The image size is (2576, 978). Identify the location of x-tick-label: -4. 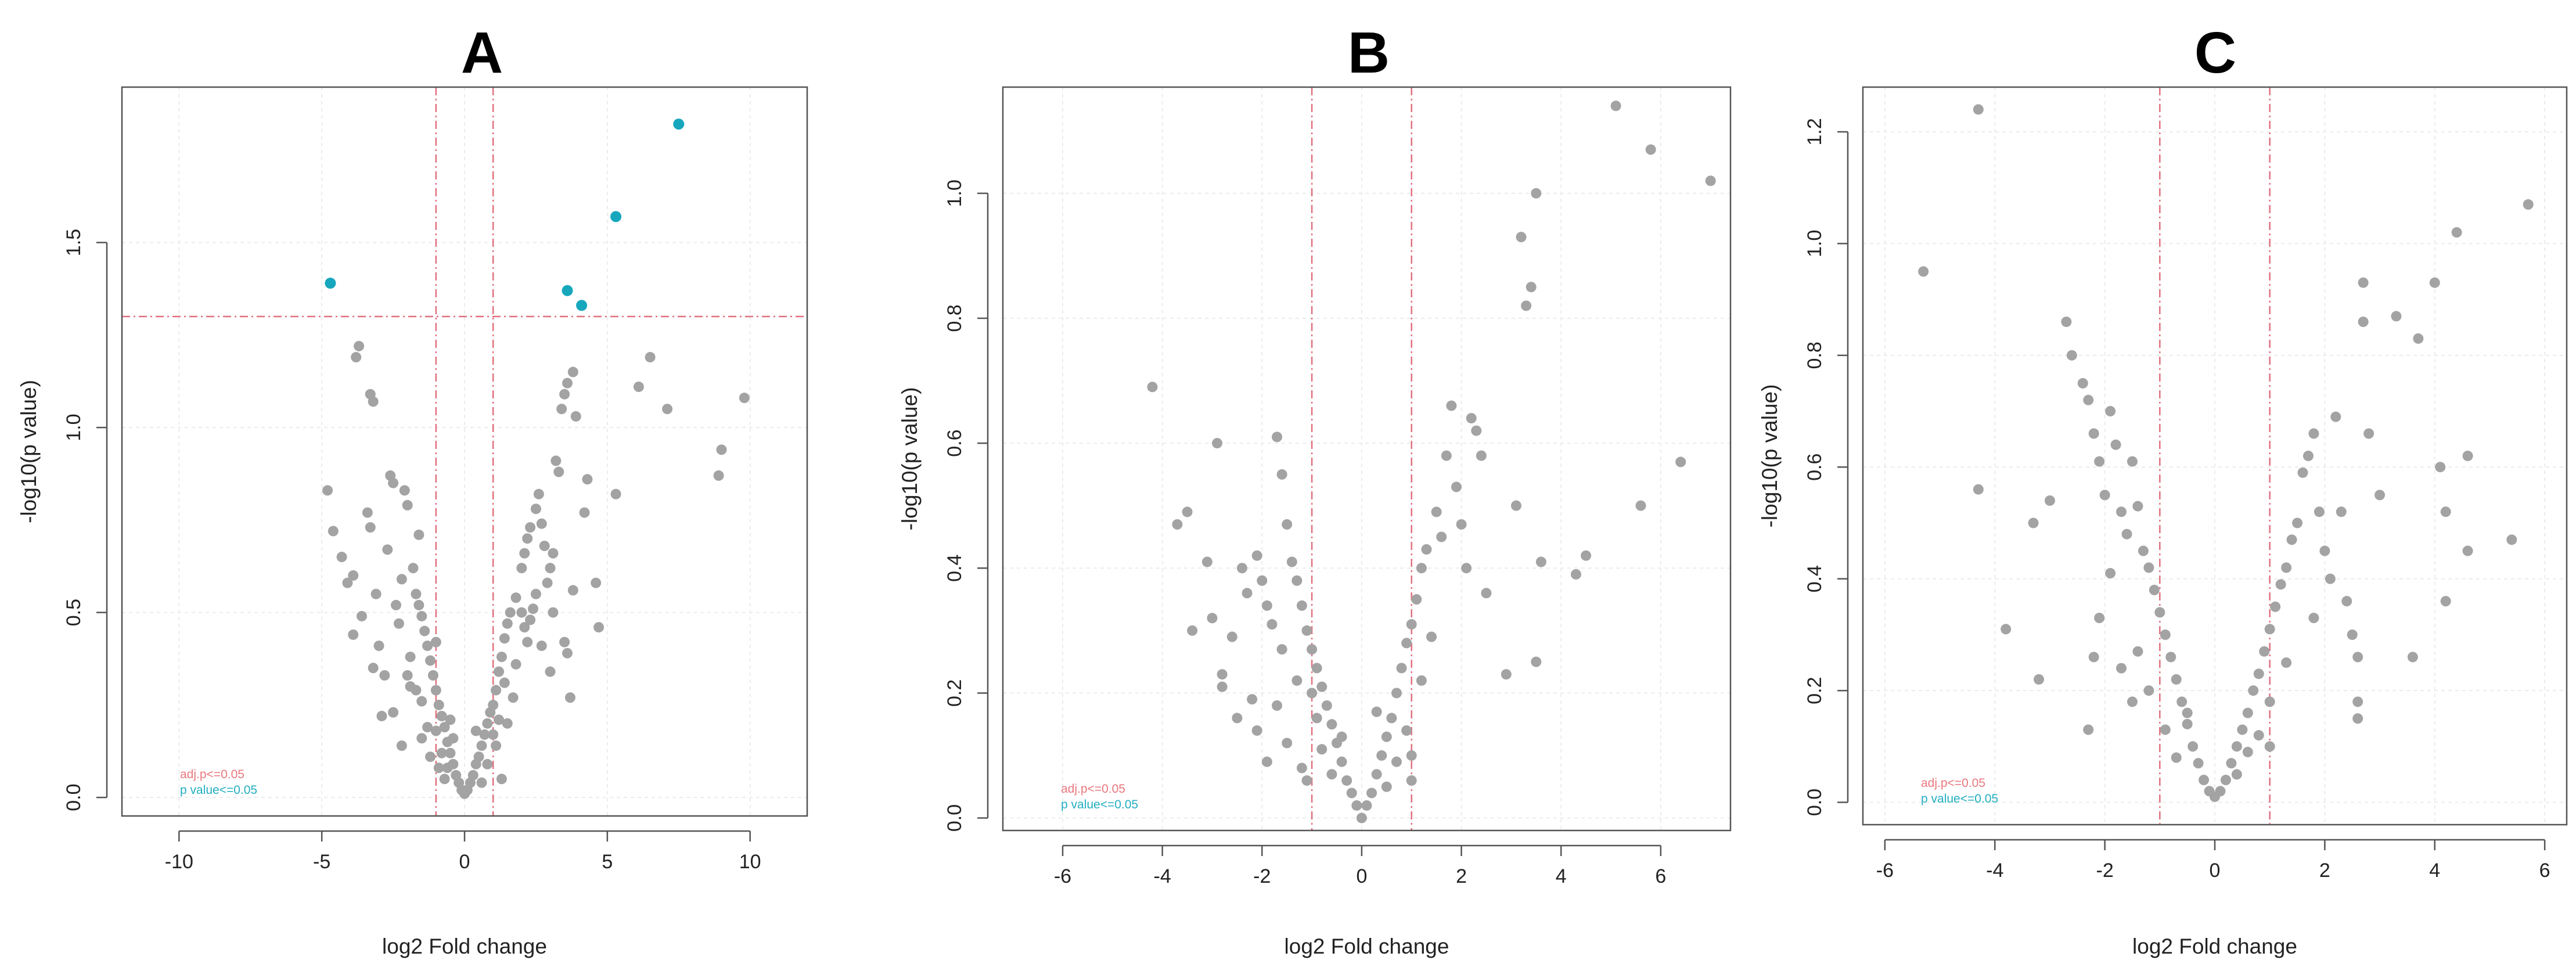
(1162, 876).